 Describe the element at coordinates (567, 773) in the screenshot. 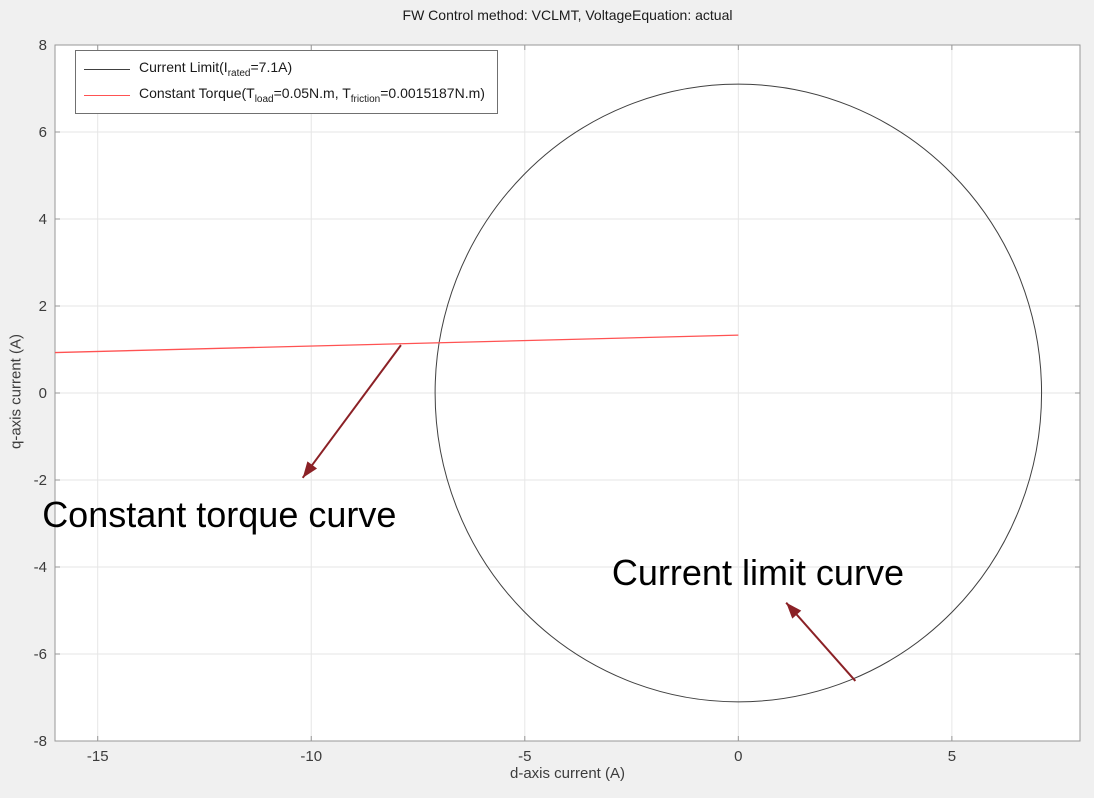

I see `x-axis-label: d-axis current (A)` at that location.